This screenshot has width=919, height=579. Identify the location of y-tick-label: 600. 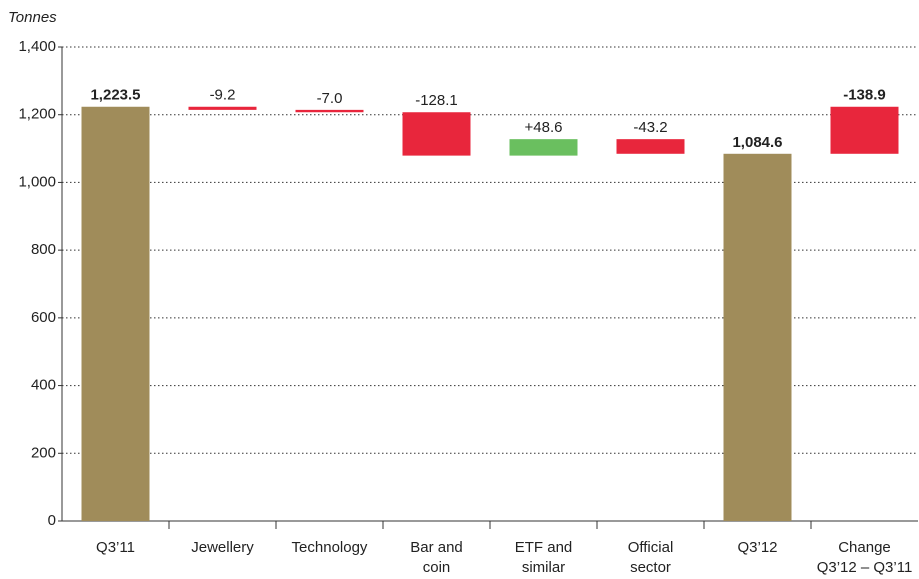
(43, 317).